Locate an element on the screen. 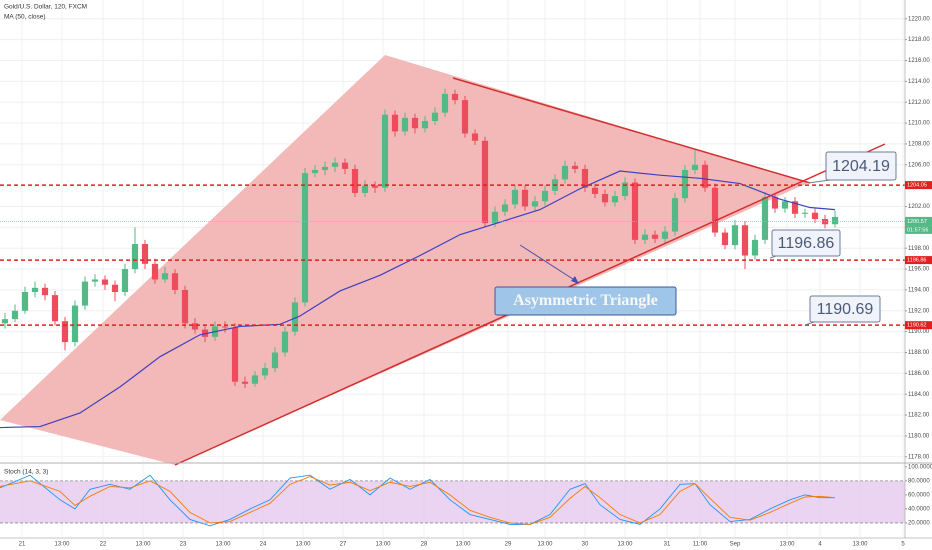  y-tick-label: 1210.00 is located at coordinates (919, 124).